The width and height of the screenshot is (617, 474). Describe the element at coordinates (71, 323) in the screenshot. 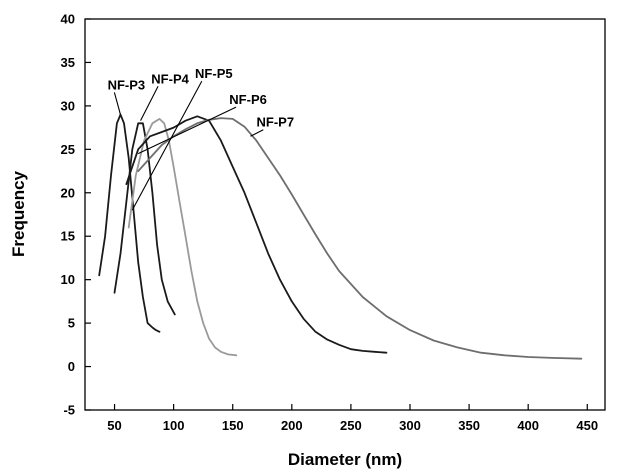

I see `y-tick-label: 5` at that location.